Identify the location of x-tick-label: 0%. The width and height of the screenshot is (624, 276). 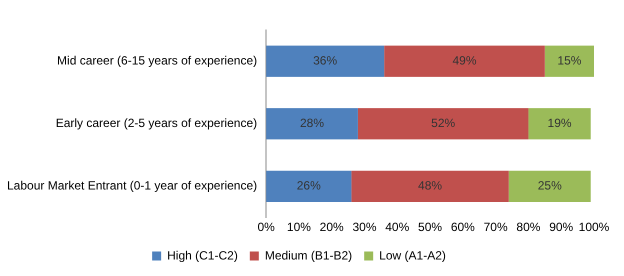
(266, 227).